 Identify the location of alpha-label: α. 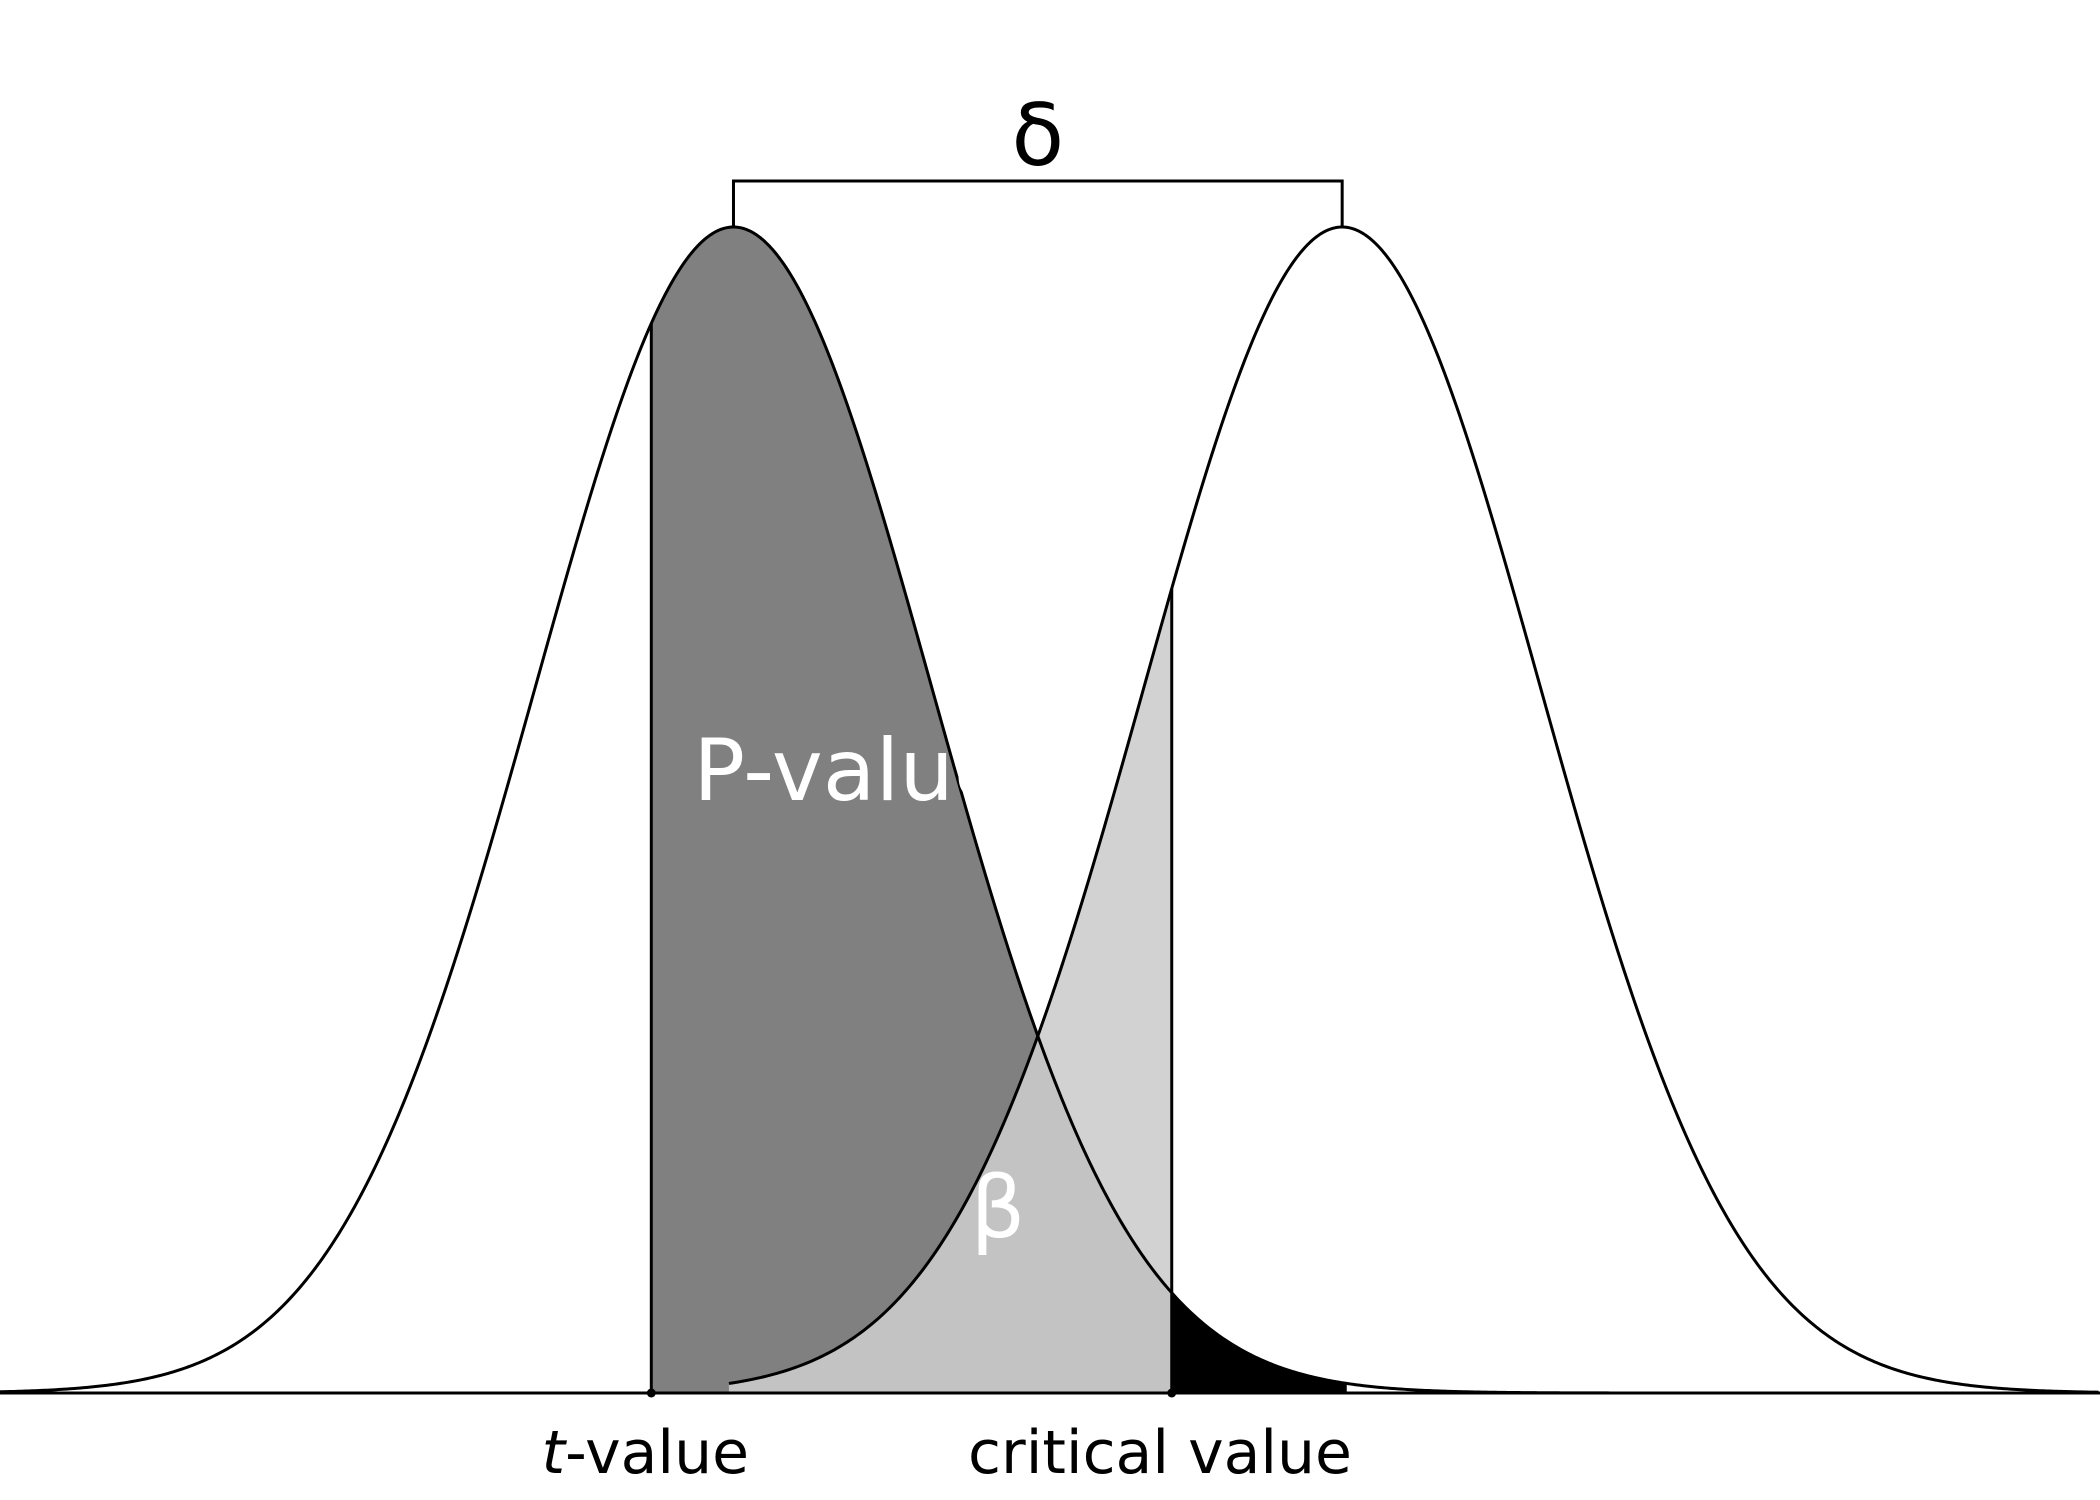
(1254, 1316).